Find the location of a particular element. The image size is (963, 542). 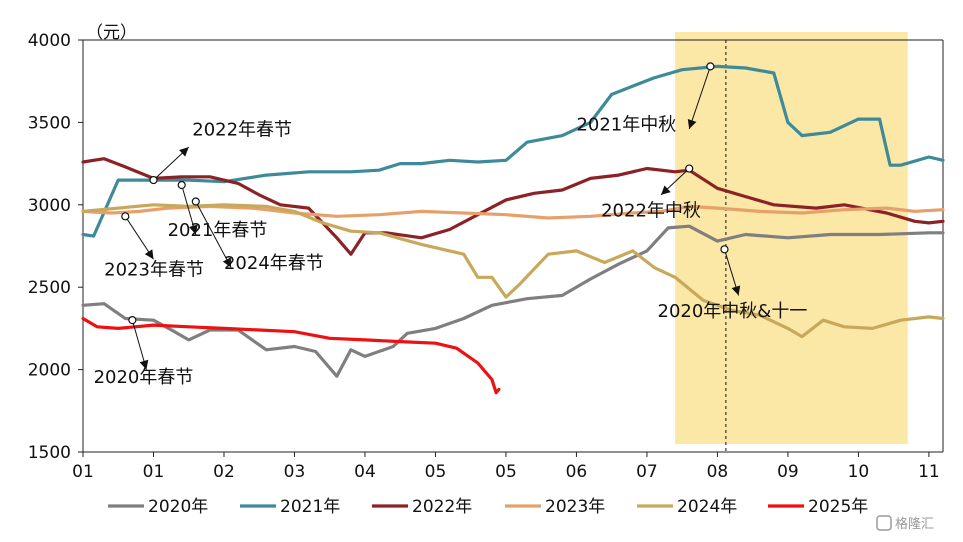

annotation-label: 2021年春节 is located at coordinates (218, 230).